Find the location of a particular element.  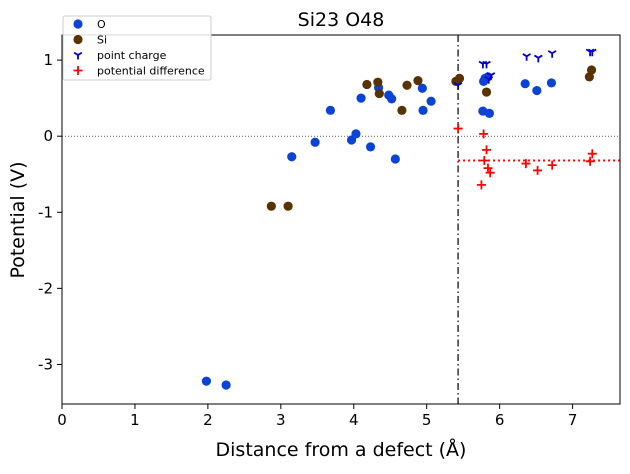

y-tick-label: -1 is located at coordinates (45, 212).